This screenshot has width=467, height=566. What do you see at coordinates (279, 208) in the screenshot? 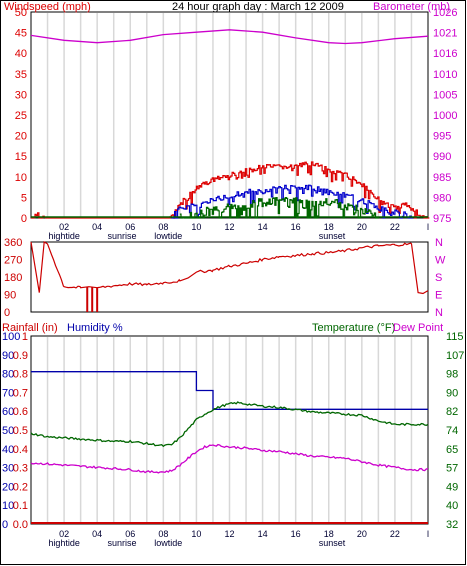
I see `secondary-wind-line` at bounding box center [279, 208].